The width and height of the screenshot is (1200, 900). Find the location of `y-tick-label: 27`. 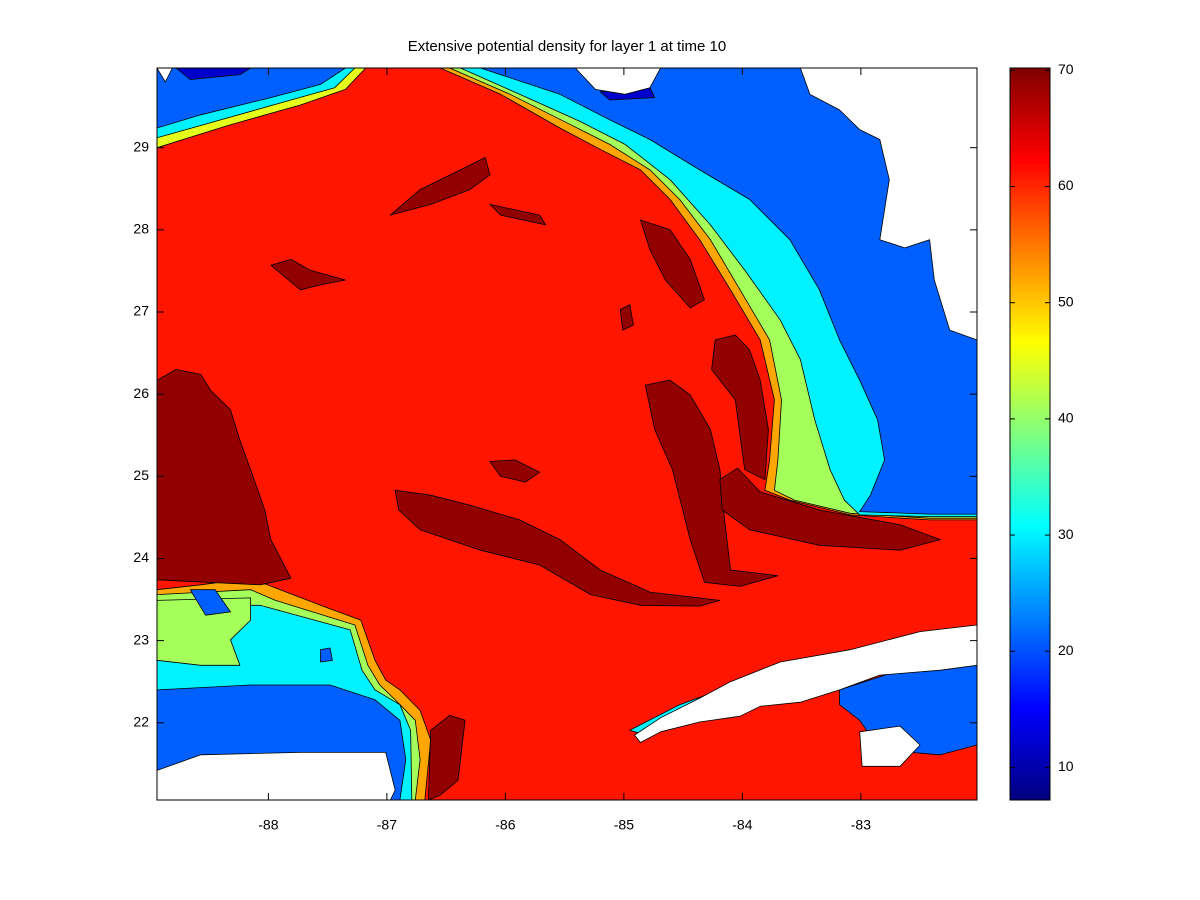

y-tick-label: 27 is located at coordinates (141, 311).